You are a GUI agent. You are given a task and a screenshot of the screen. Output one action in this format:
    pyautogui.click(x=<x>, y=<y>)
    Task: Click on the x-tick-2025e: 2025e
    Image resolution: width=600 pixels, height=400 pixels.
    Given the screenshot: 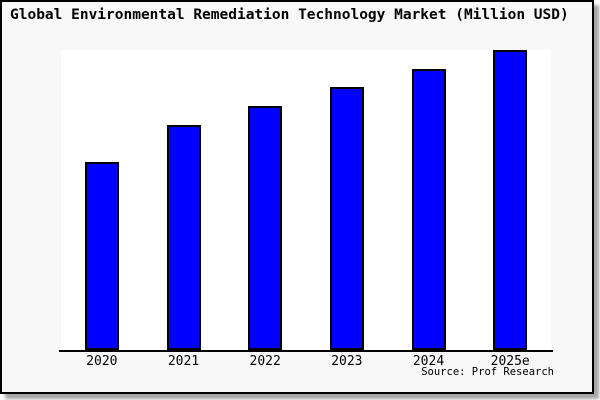 What is the action you would take?
    pyautogui.click(x=510, y=361)
    